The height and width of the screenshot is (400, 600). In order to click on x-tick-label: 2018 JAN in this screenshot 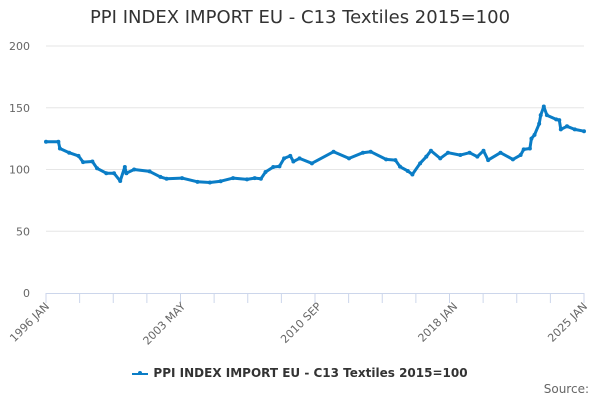, I will do `click(438, 322)`.